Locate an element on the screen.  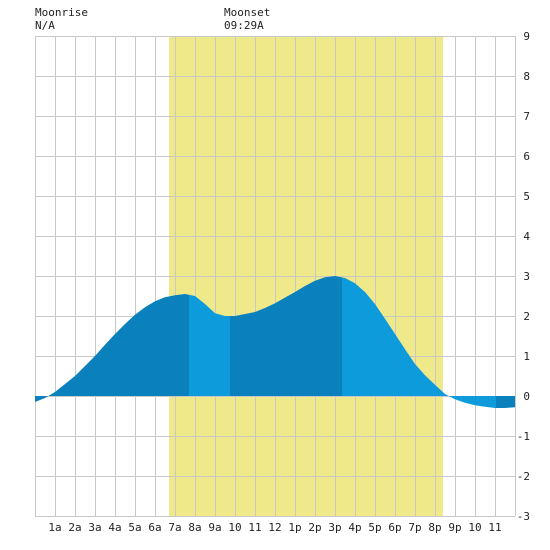
x-tick-label: 7a is located at coordinates (174, 527).